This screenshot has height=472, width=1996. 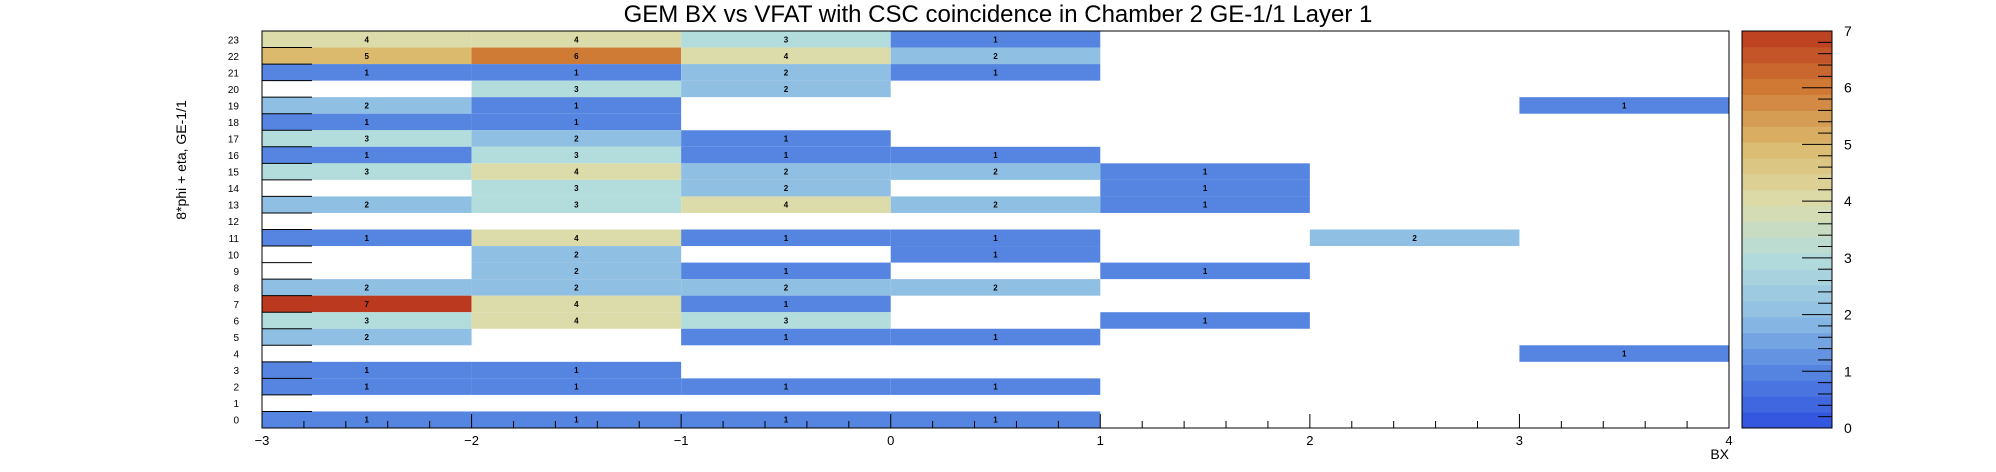 What do you see at coordinates (234, 123) in the screenshot?
I see `y-tick-label: 18` at bounding box center [234, 123].